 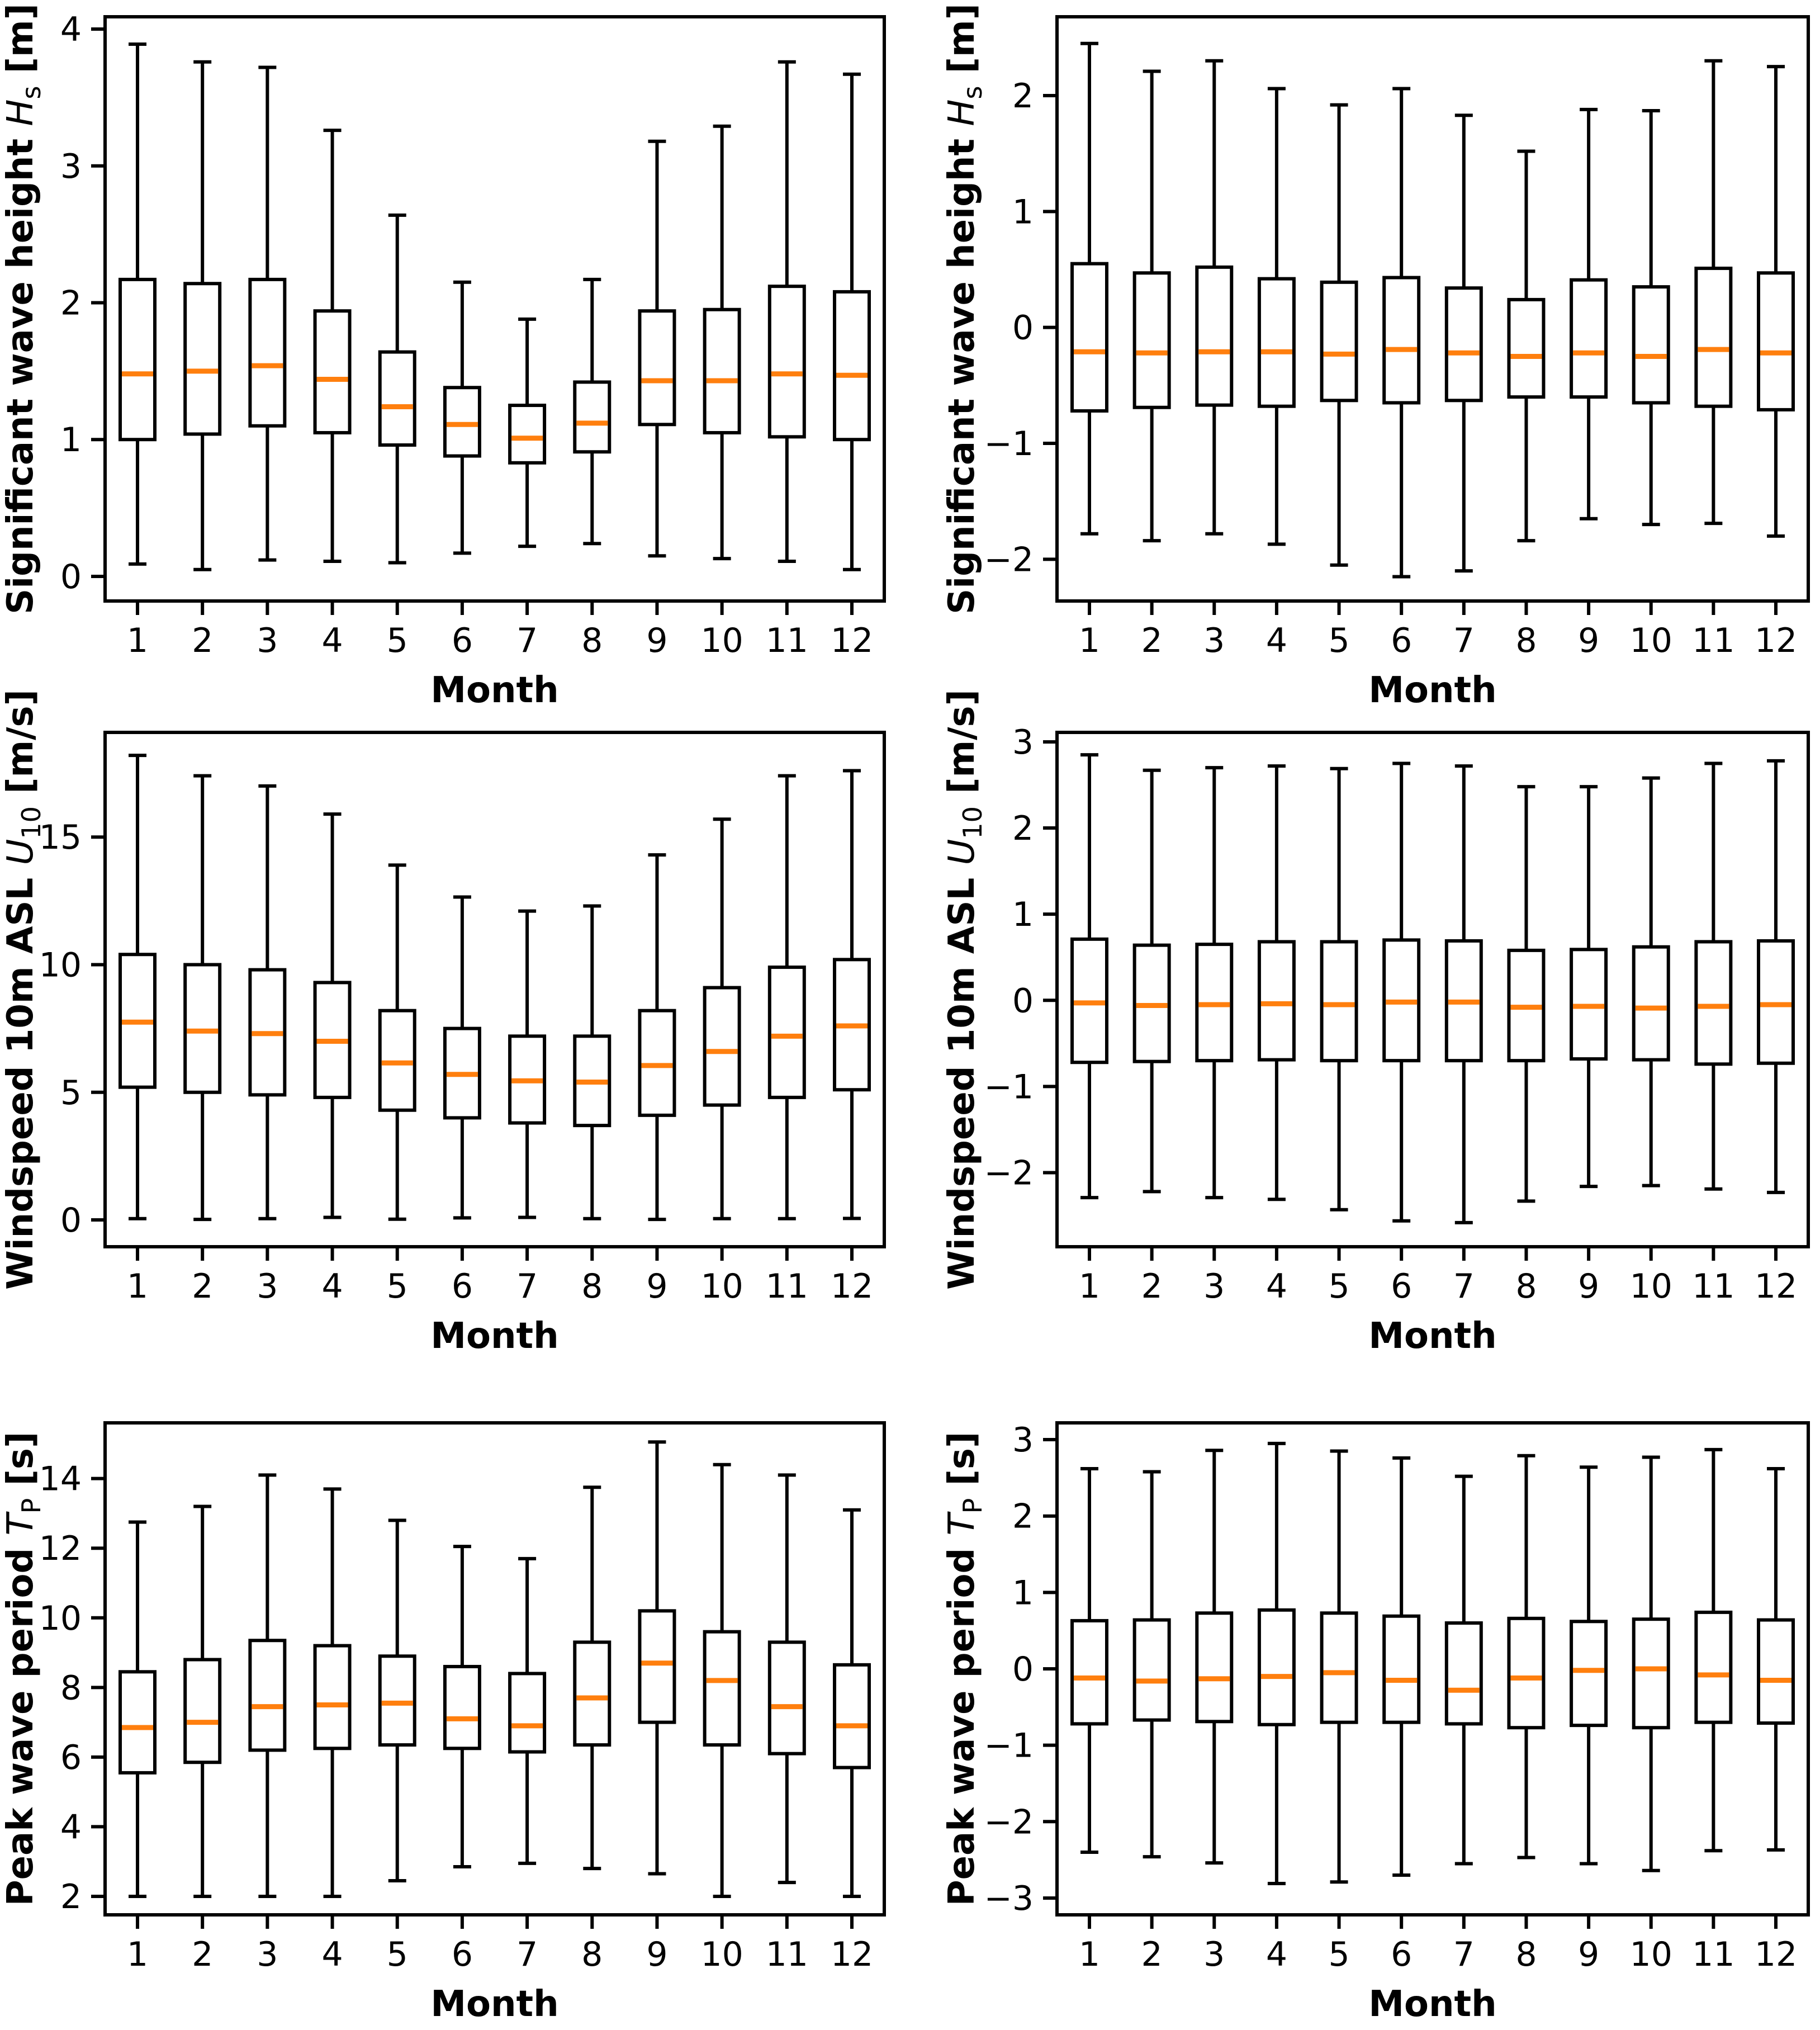 I want to click on y-tick-label: 8, so click(x=71, y=1687).